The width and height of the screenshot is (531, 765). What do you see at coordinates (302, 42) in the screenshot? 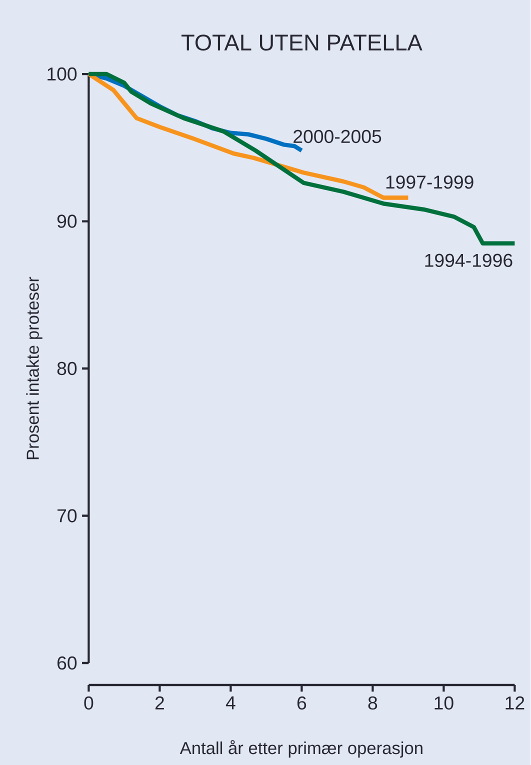
I see `chart-title: TOTAL UTEN PATELLA` at bounding box center [302, 42].